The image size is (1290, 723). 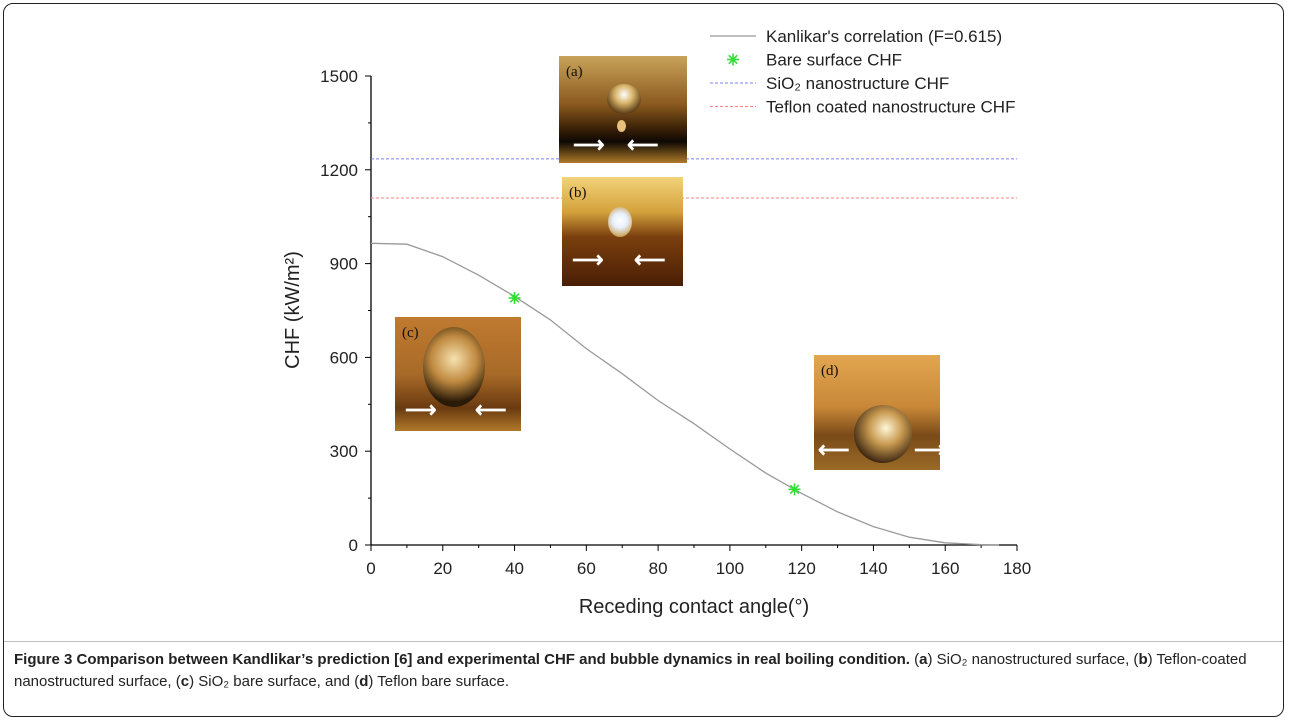 I want to click on inset-photo-d: (d) ⟵ ⟶, so click(x=877, y=412).